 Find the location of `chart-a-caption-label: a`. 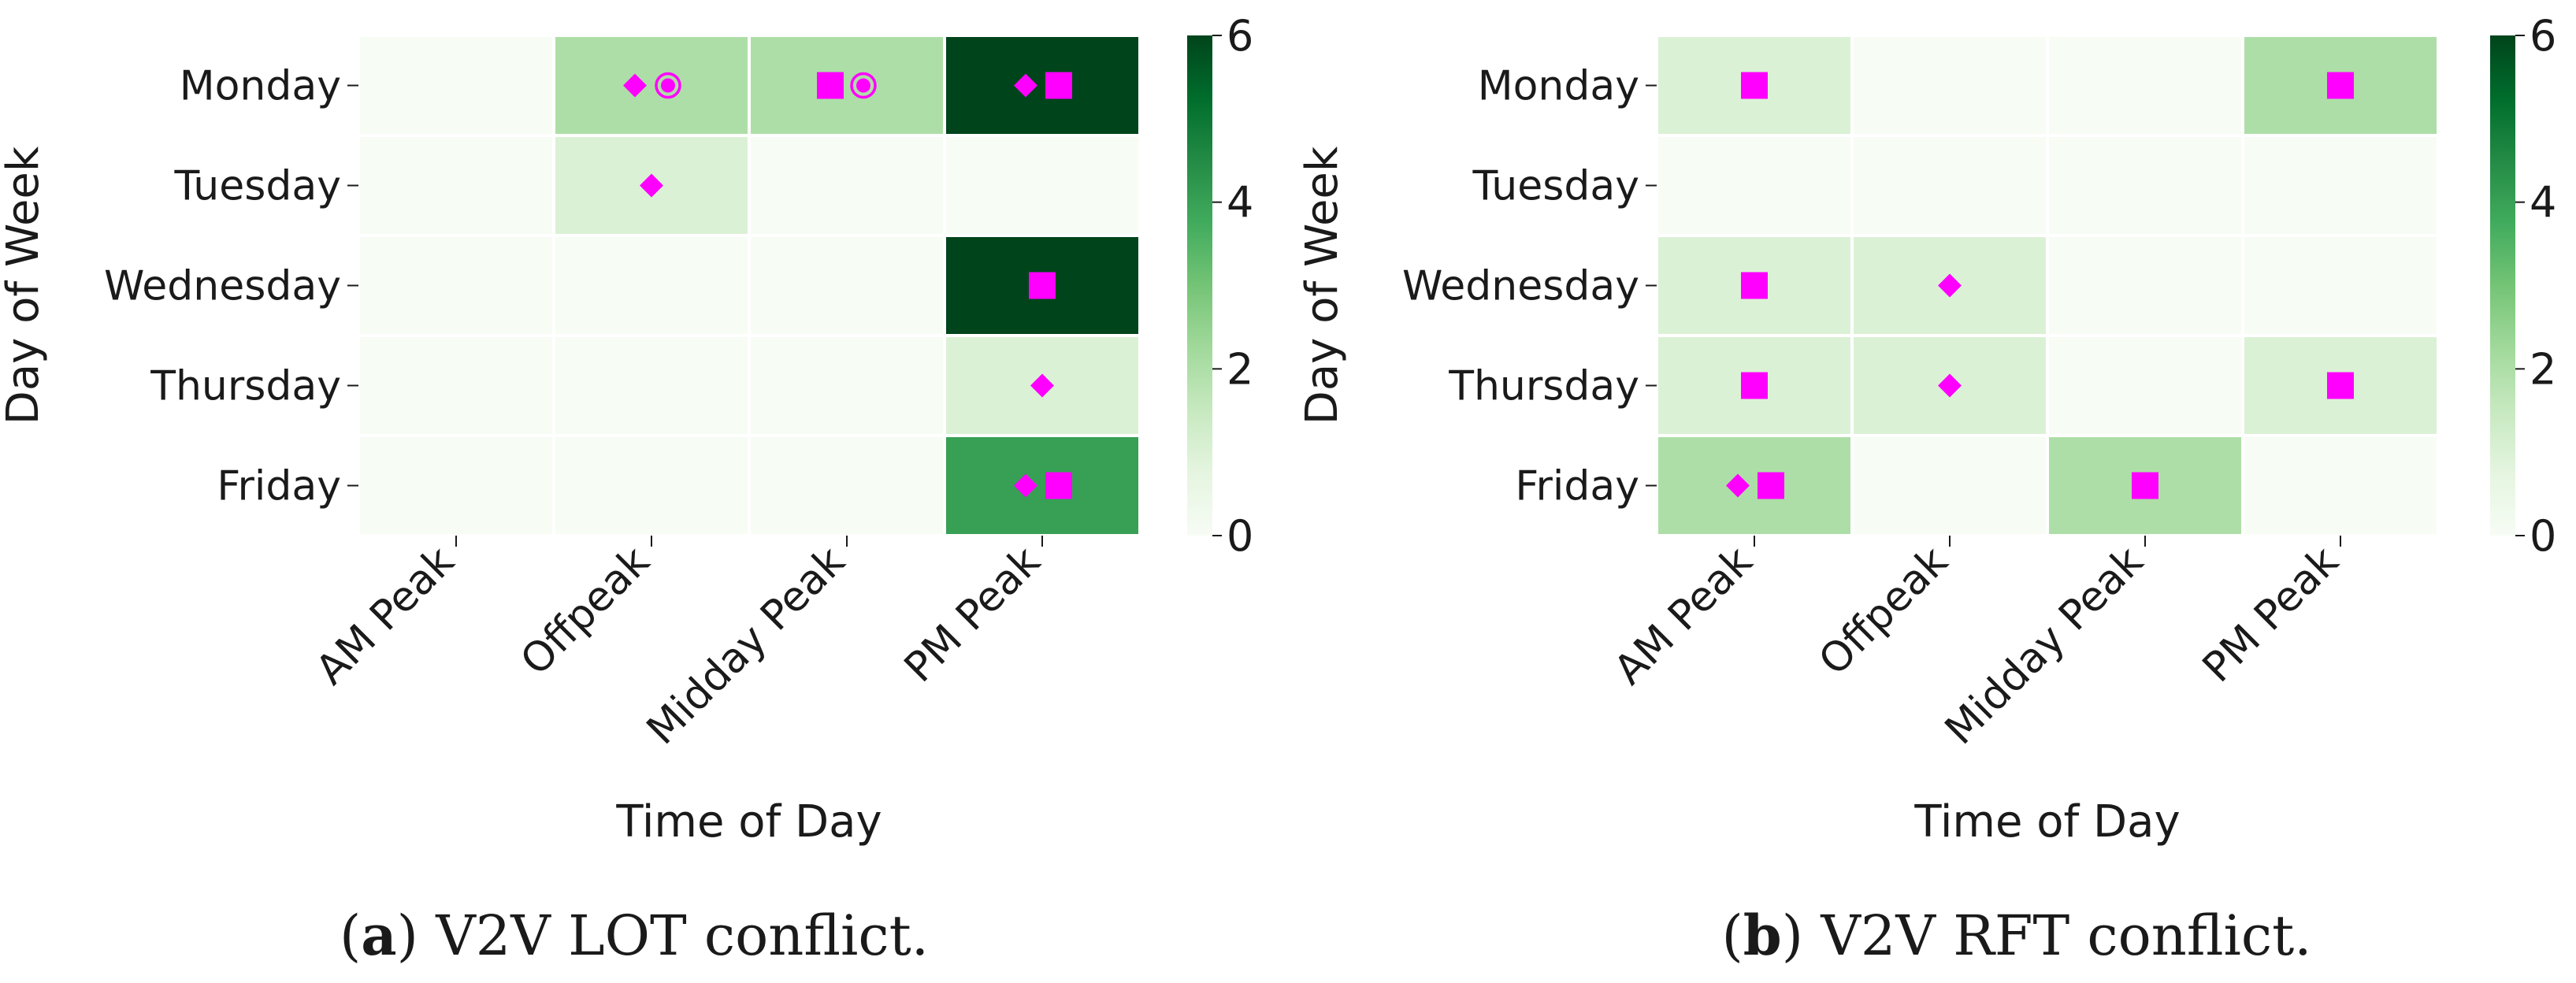

chart-a-caption-label: a is located at coordinates (378, 935).